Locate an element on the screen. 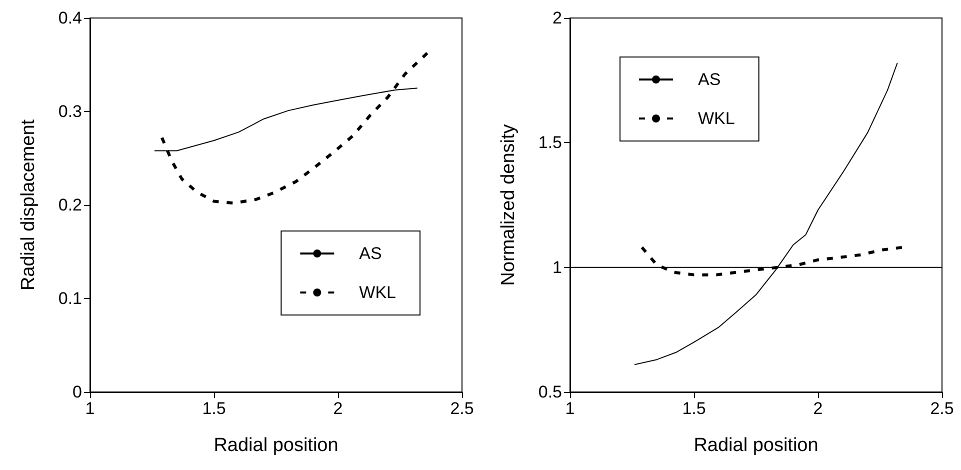 Image resolution: width=961 pixels, height=470 pixels. y-tick-label: 0.5 is located at coordinates (550, 392).